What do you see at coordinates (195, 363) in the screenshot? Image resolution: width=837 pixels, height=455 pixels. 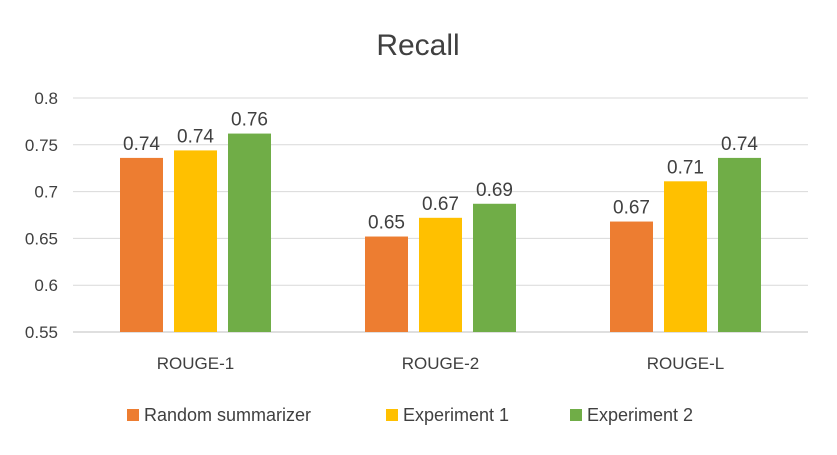 I see `x-category-label: ROUGE-1` at bounding box center [195, 363].